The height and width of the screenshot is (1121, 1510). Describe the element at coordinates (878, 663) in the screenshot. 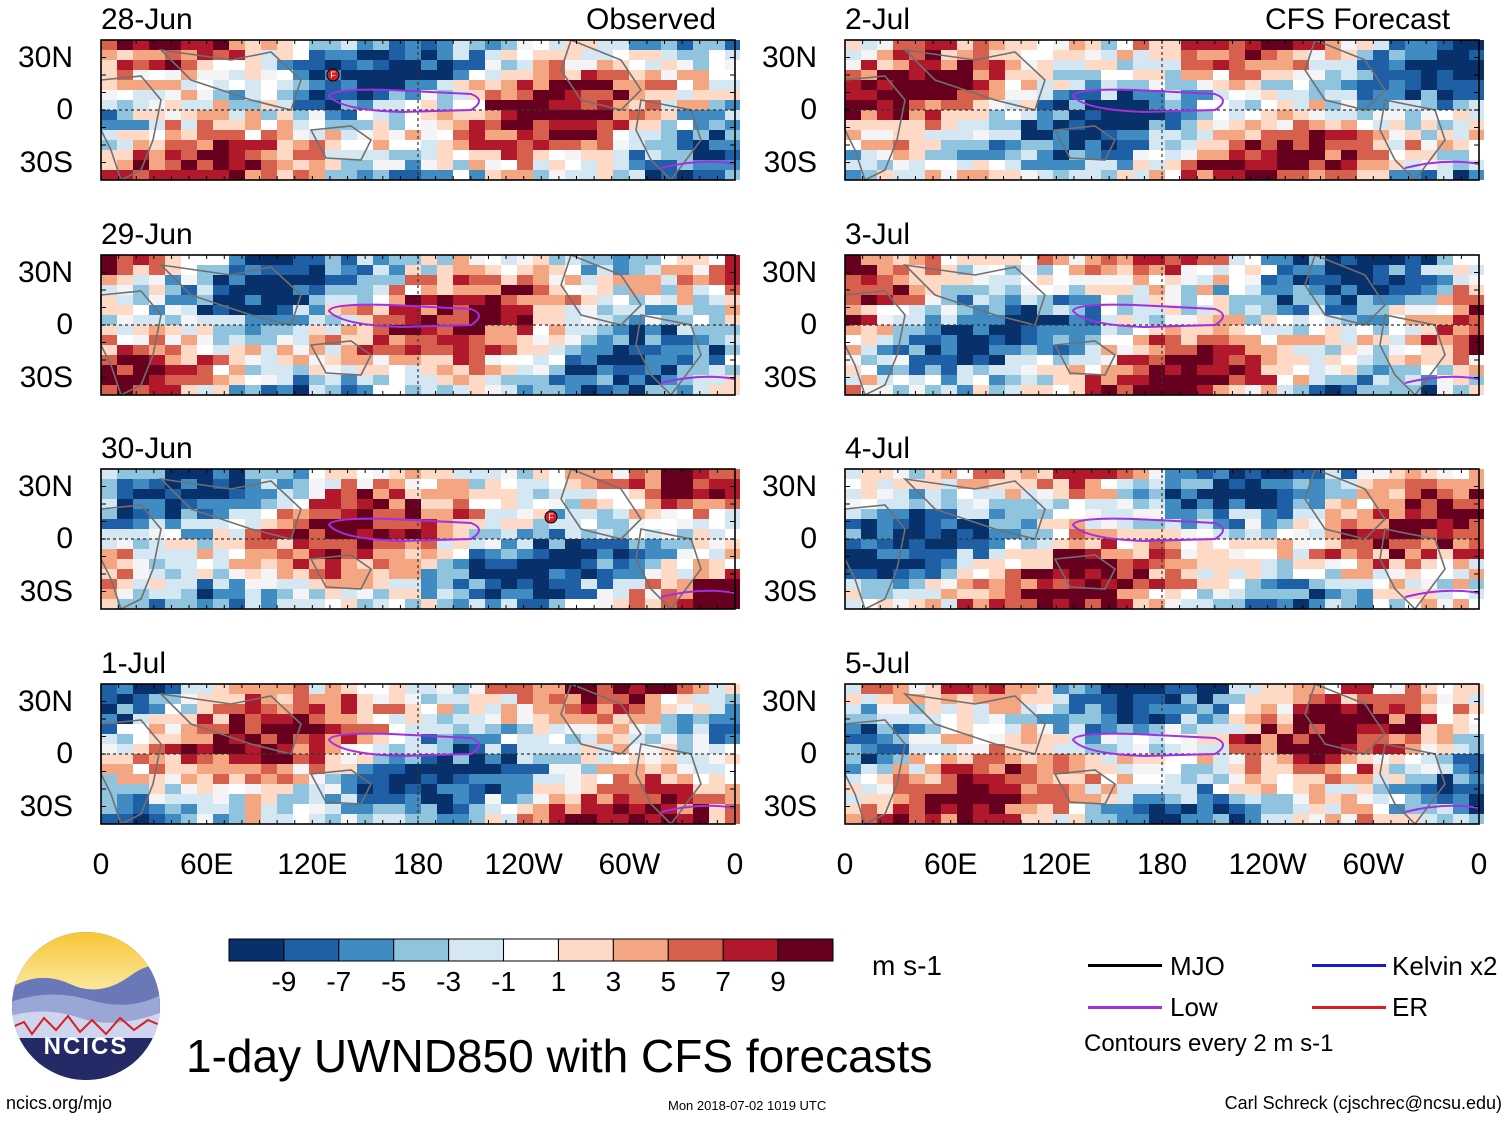

I see `panel-date: 5-Jul` at that location.